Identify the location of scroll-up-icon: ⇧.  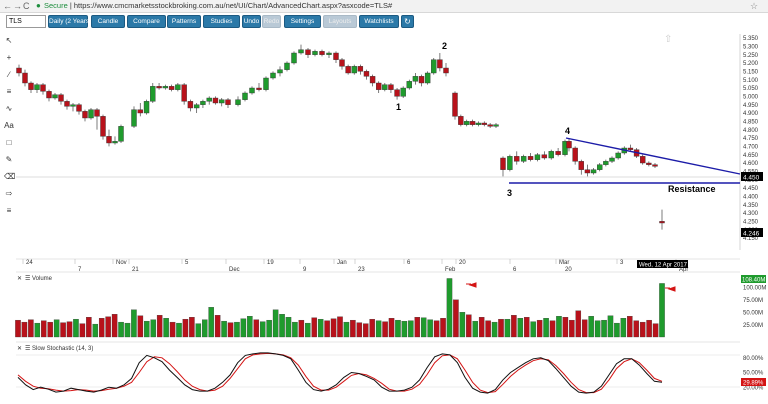
(668, 39).